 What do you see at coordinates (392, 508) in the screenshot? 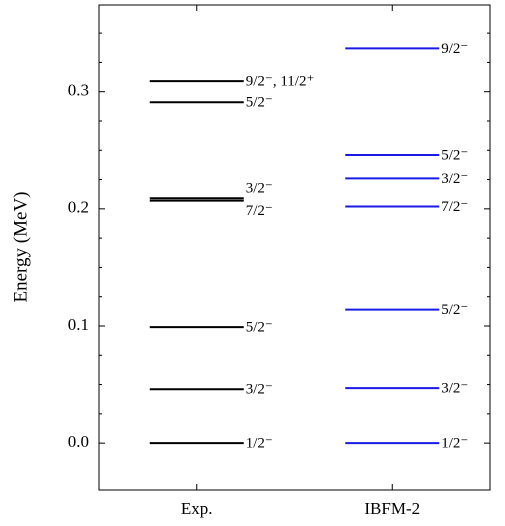
I see `x-tick-label: IBFM-2` at bounding box center [392, 508].